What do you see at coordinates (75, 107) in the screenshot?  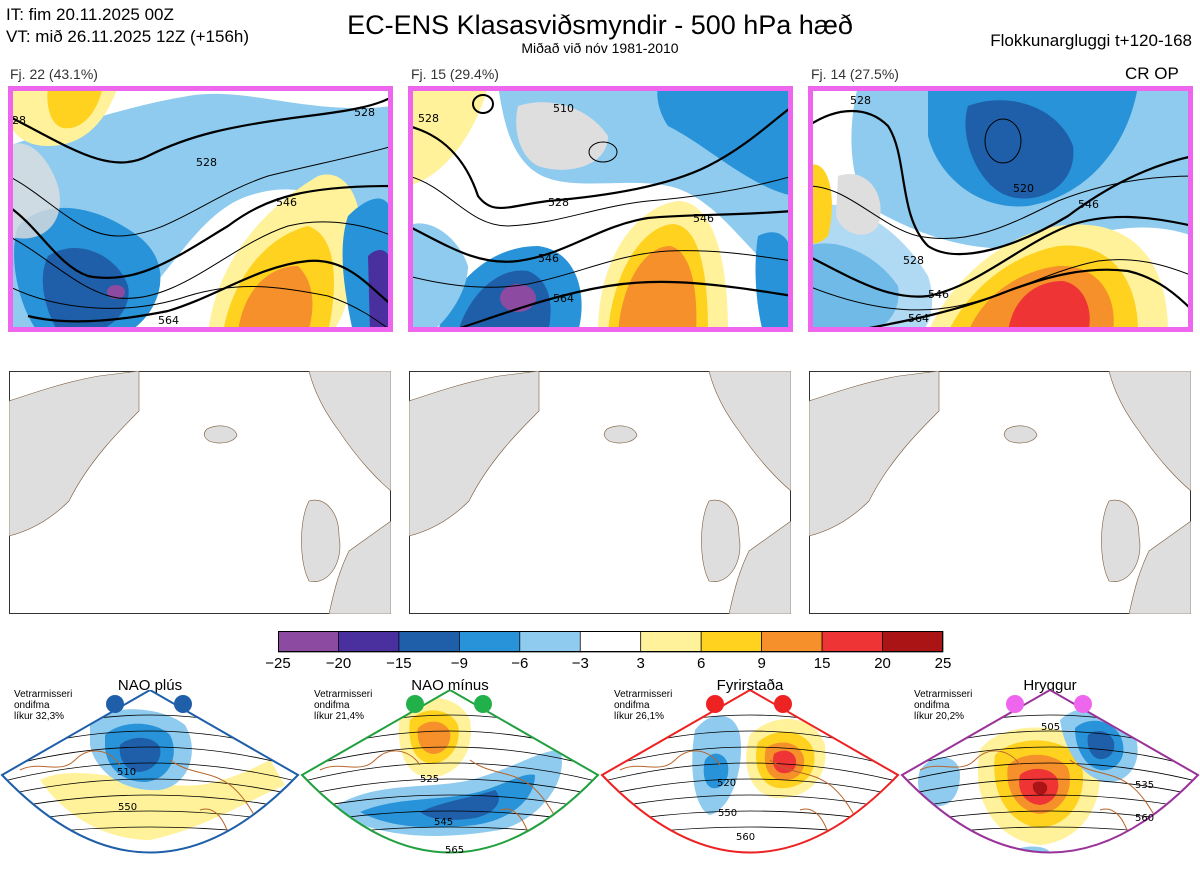 I see `anomaly-pos-topleft-core` at bounding box center [75, 107].